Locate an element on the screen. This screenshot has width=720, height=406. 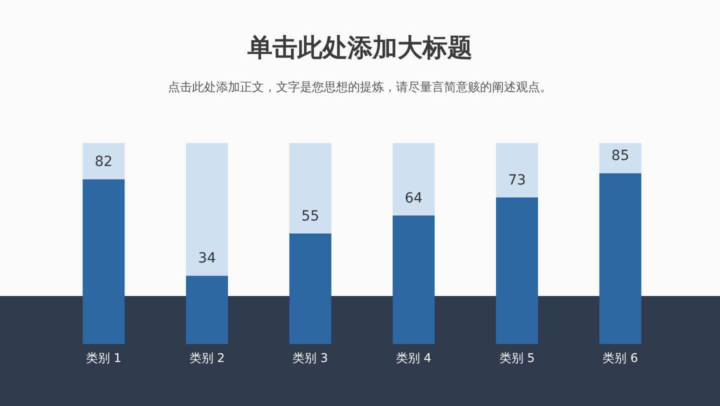
data-label: 82 is located at coordinates (103, 162).